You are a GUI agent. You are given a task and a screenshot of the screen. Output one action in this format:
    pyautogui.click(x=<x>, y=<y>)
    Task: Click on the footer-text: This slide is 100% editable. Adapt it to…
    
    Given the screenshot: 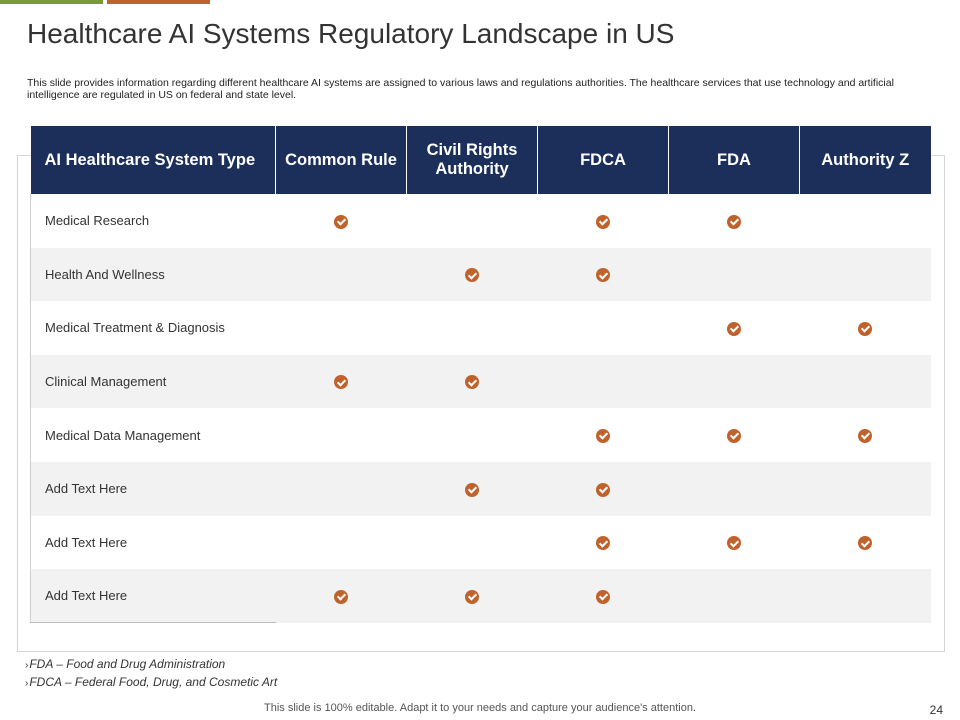 What is the action you would take?
    pyautogui.click(x=480, y=708)
    